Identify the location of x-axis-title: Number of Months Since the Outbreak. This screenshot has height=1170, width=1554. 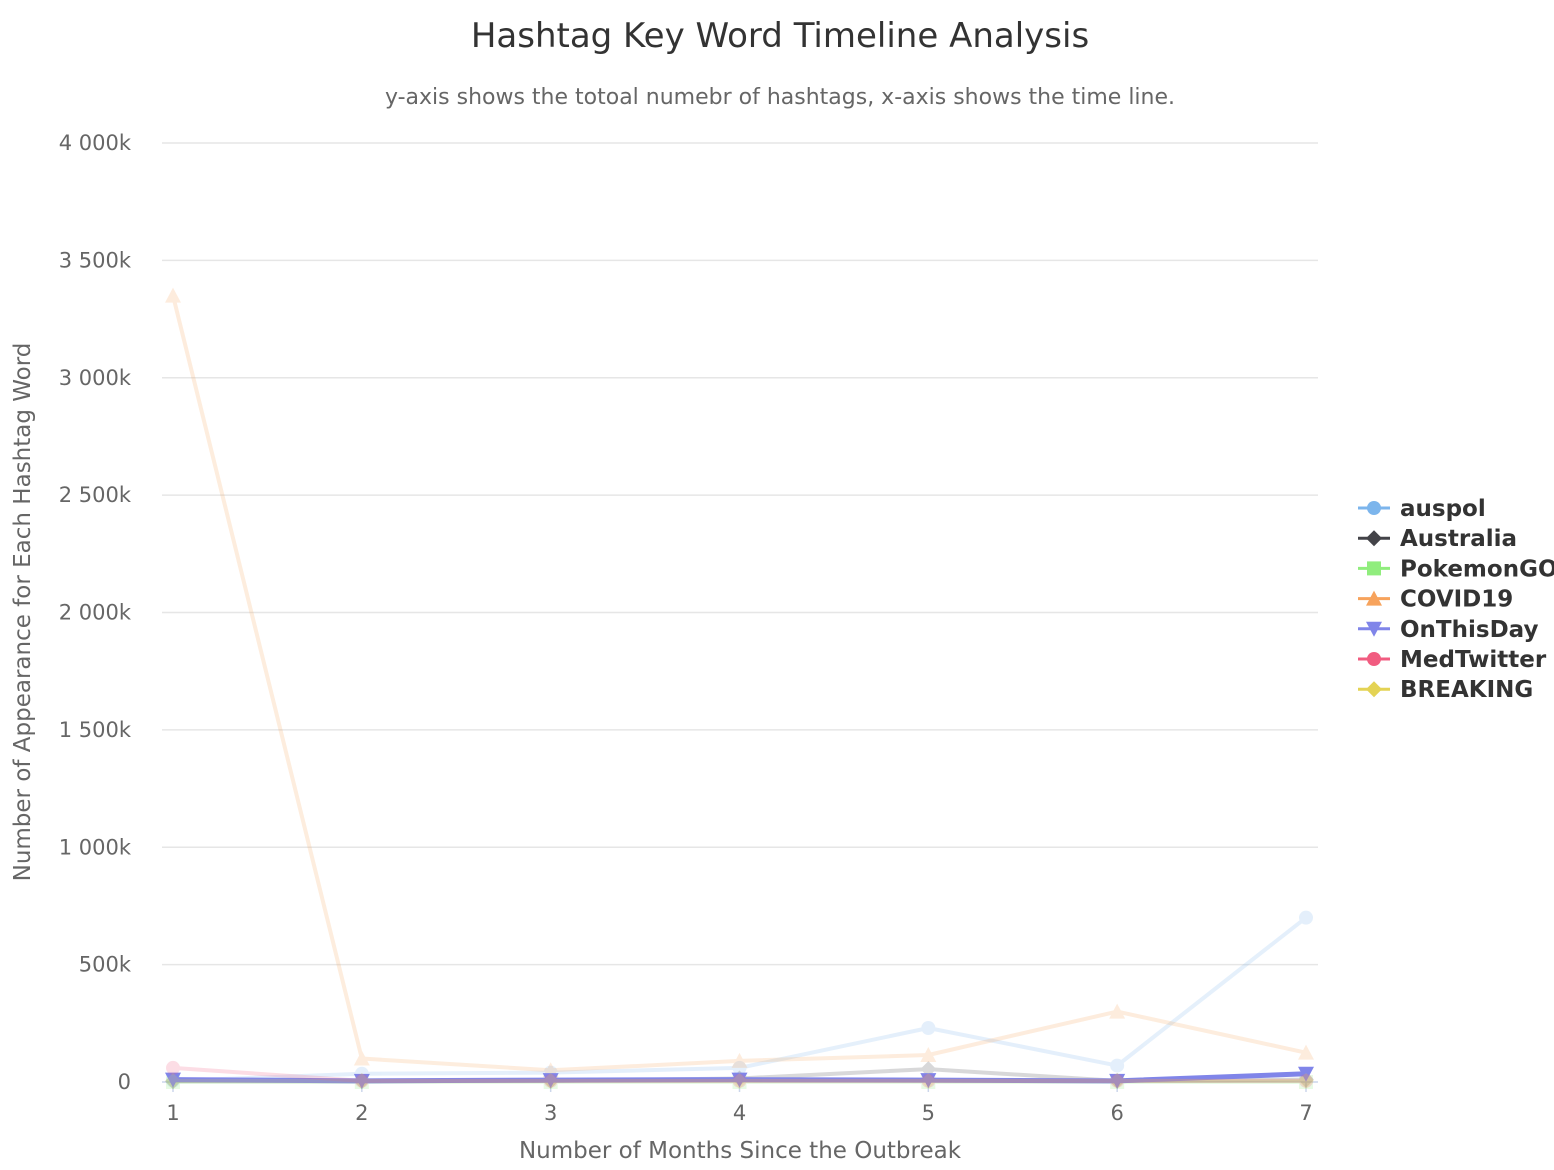
(740, 1151).